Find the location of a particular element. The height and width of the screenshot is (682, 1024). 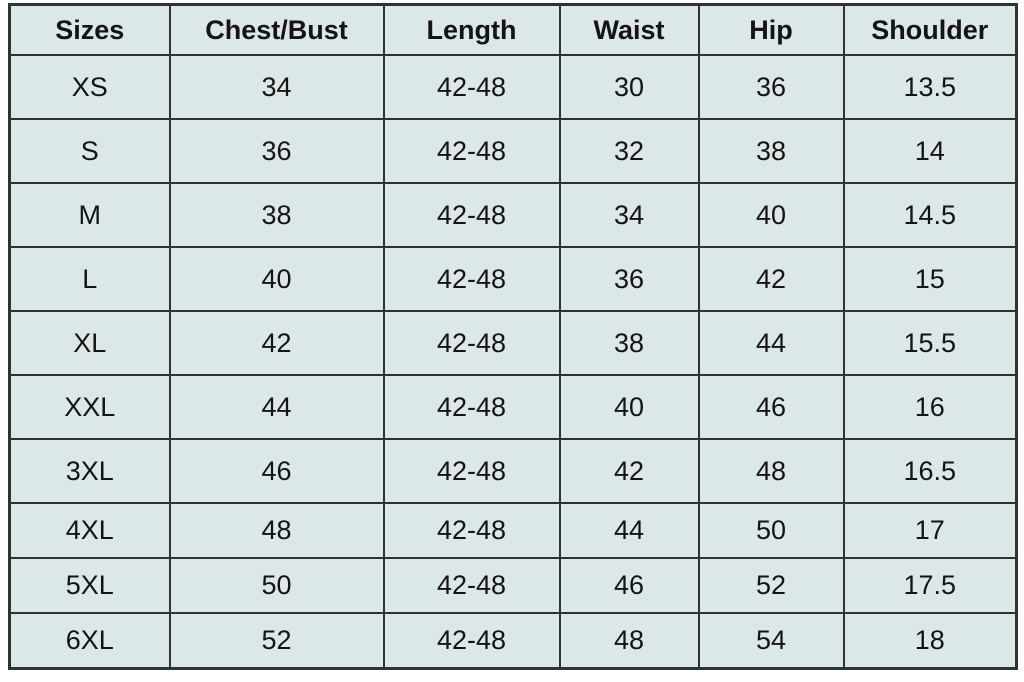

waist-value: 36 is located at coordinates (629, 279).